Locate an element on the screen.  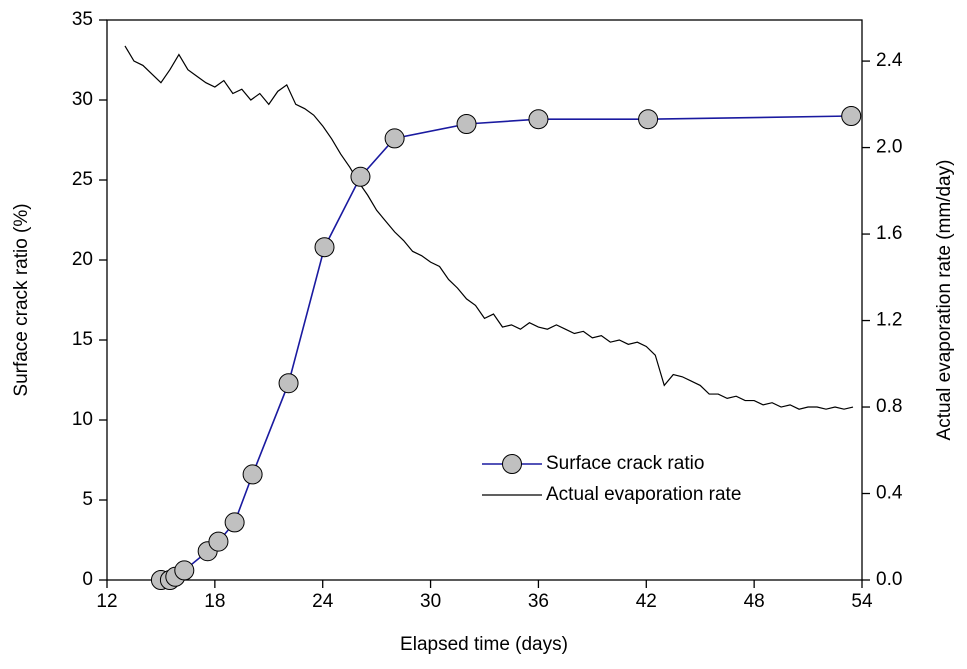
x-tick-label: 30 is located at coordinates (430, 601).